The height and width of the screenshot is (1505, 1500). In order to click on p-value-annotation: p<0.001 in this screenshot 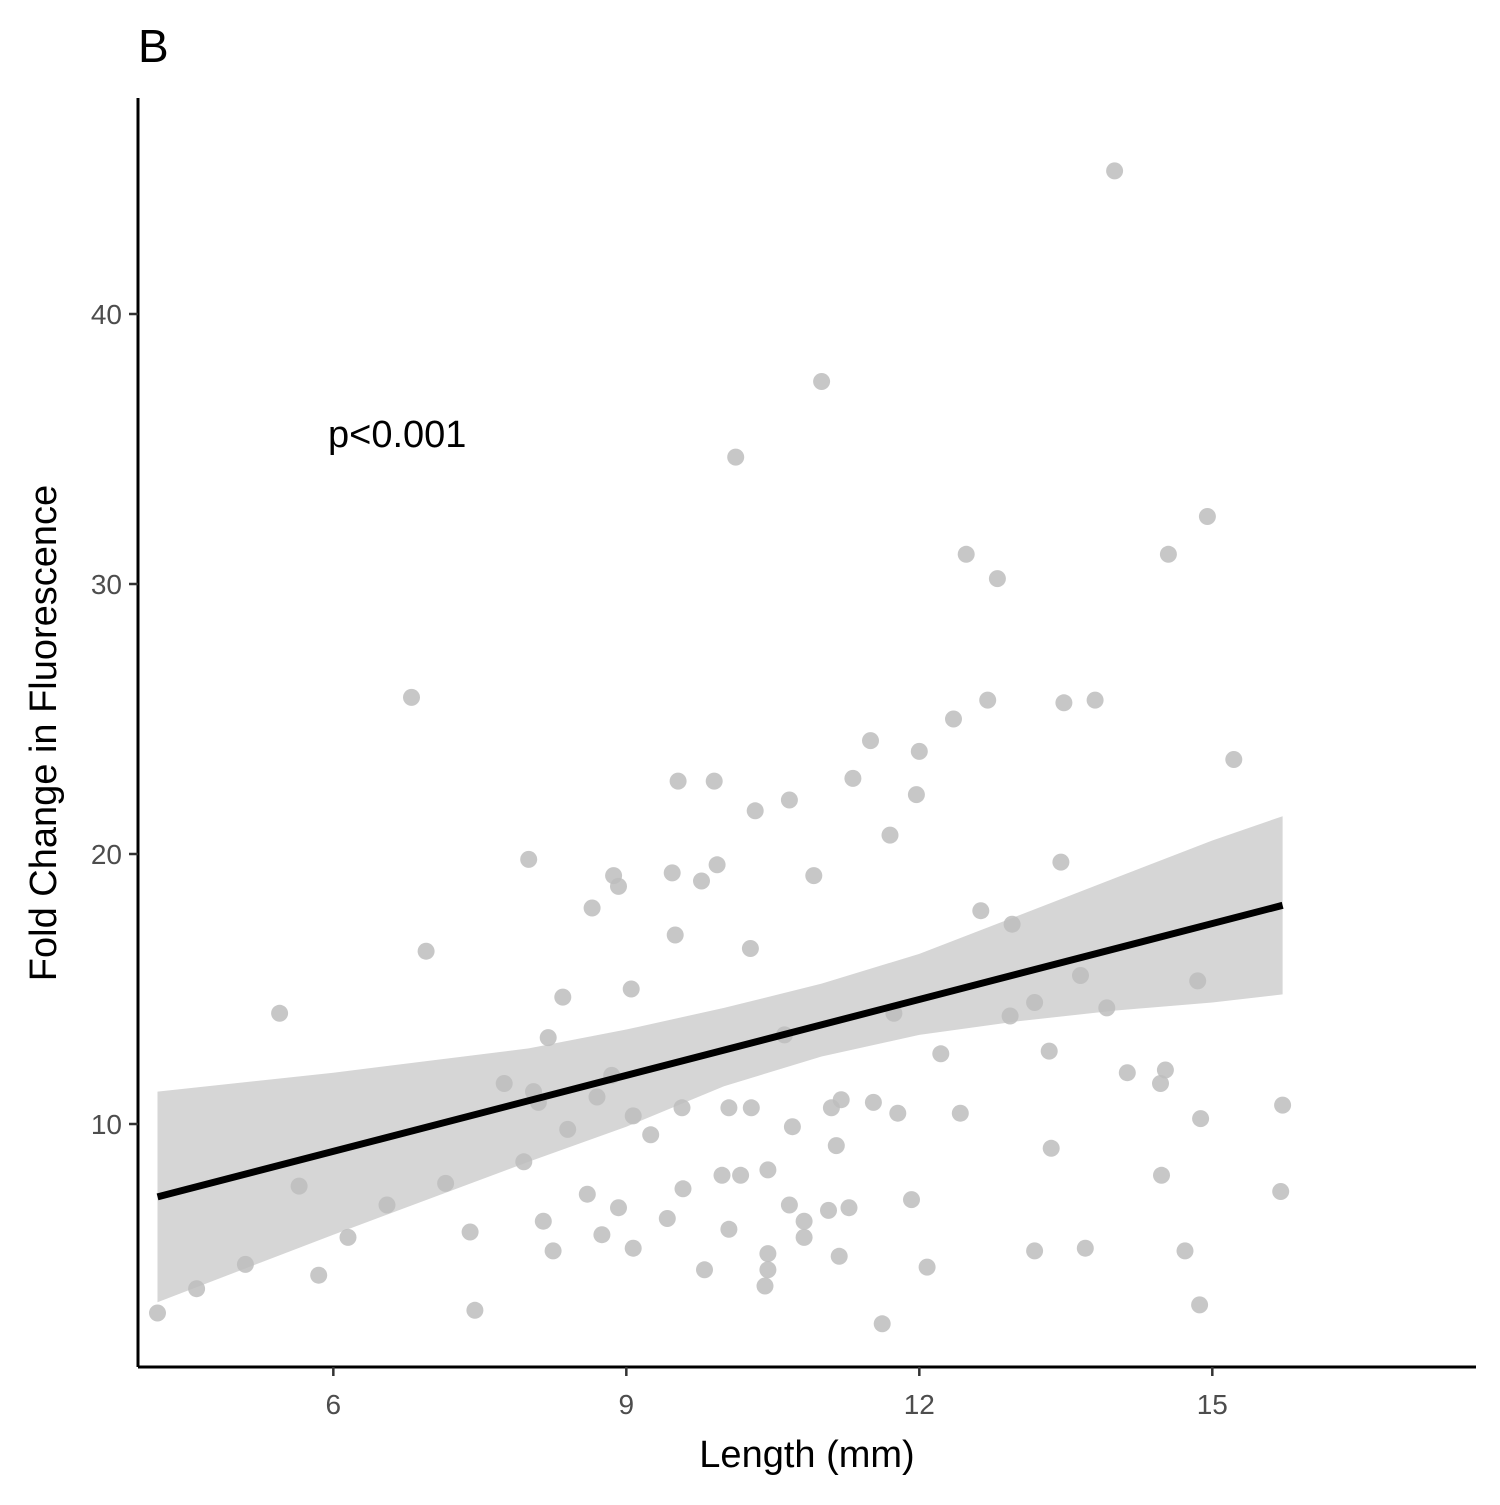, I will do `click(397, 435)`.